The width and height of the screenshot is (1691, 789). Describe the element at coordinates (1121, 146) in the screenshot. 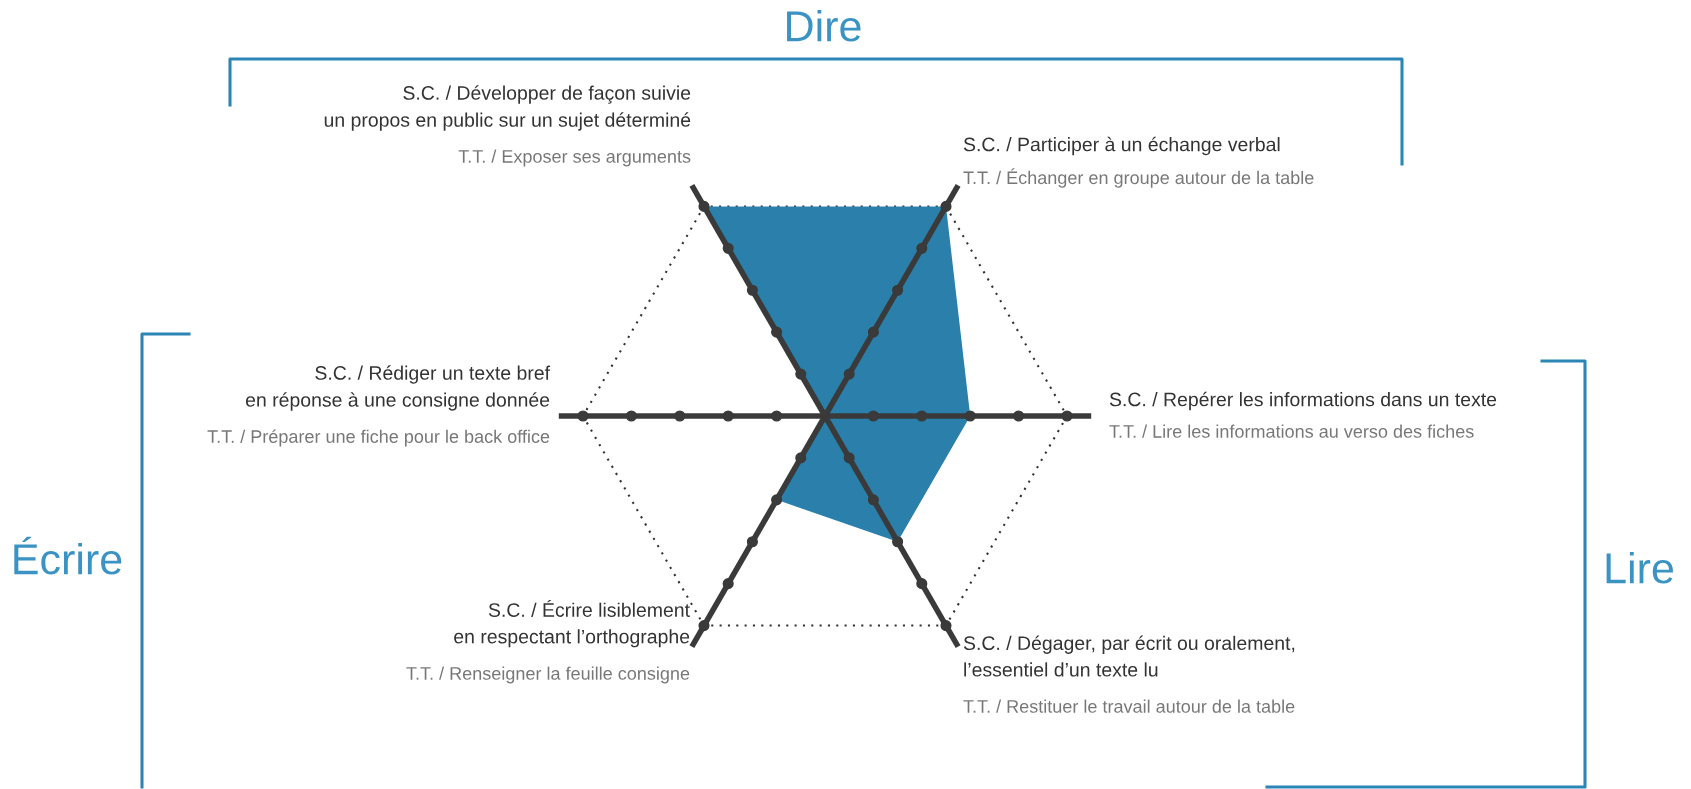

I see `spoke-label: S.C. / Participer à un échange verbal` at that location.